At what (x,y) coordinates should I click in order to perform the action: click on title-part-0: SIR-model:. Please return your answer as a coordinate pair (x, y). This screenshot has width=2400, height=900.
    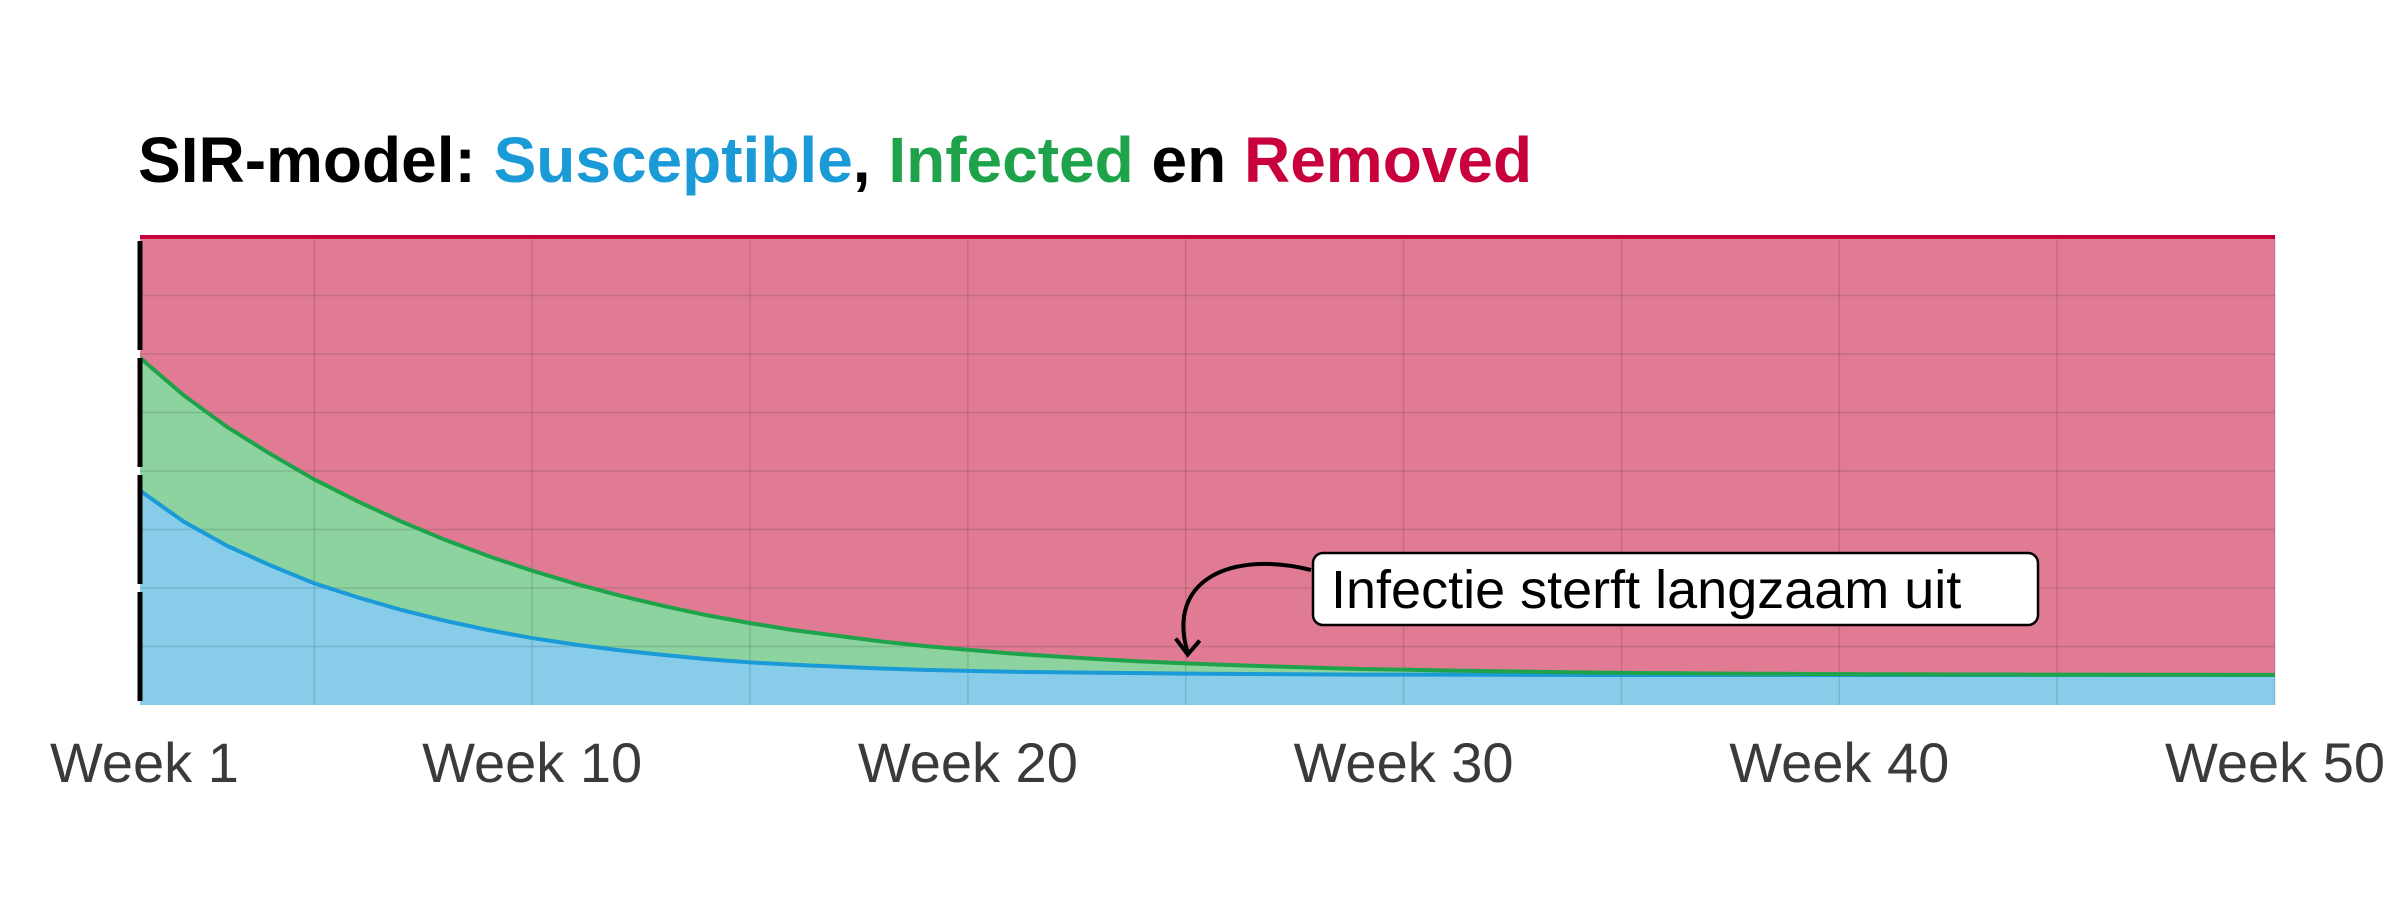
    Looking at the image, I should click on (316, 160).